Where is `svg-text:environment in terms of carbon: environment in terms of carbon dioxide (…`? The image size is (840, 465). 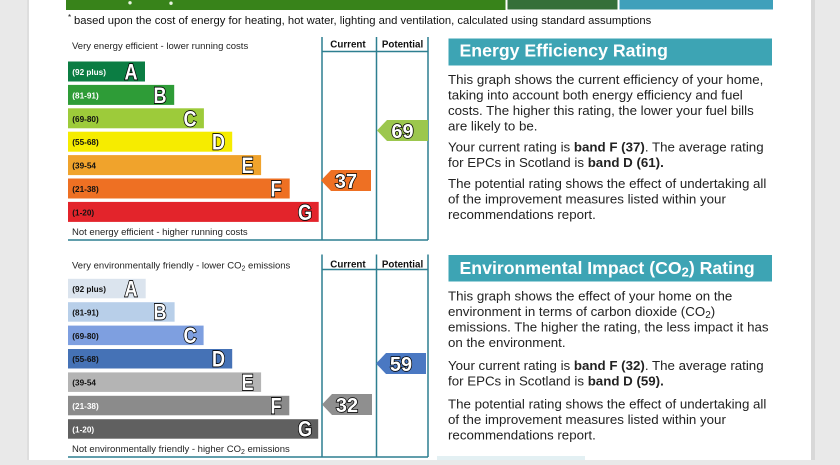
svg-text:environment in terms of carbon: environment in terms of carbon dioxide (… is located at coordinates (581, 312).